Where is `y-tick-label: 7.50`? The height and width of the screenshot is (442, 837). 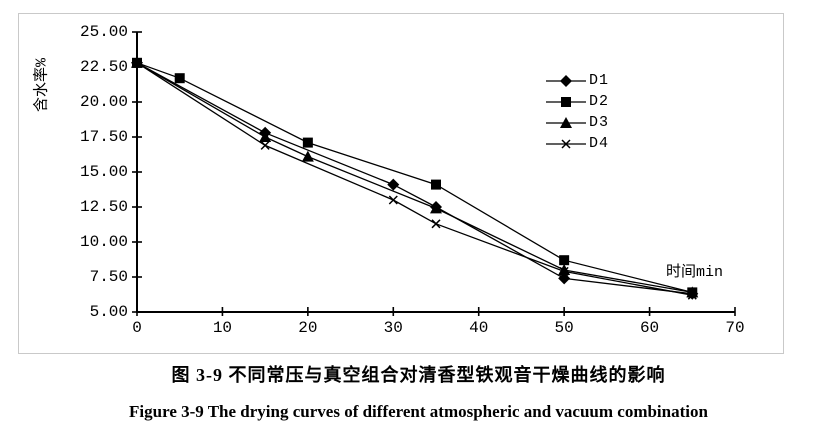 y-tick-label: 7.50 is located at coordinates (108, 277).